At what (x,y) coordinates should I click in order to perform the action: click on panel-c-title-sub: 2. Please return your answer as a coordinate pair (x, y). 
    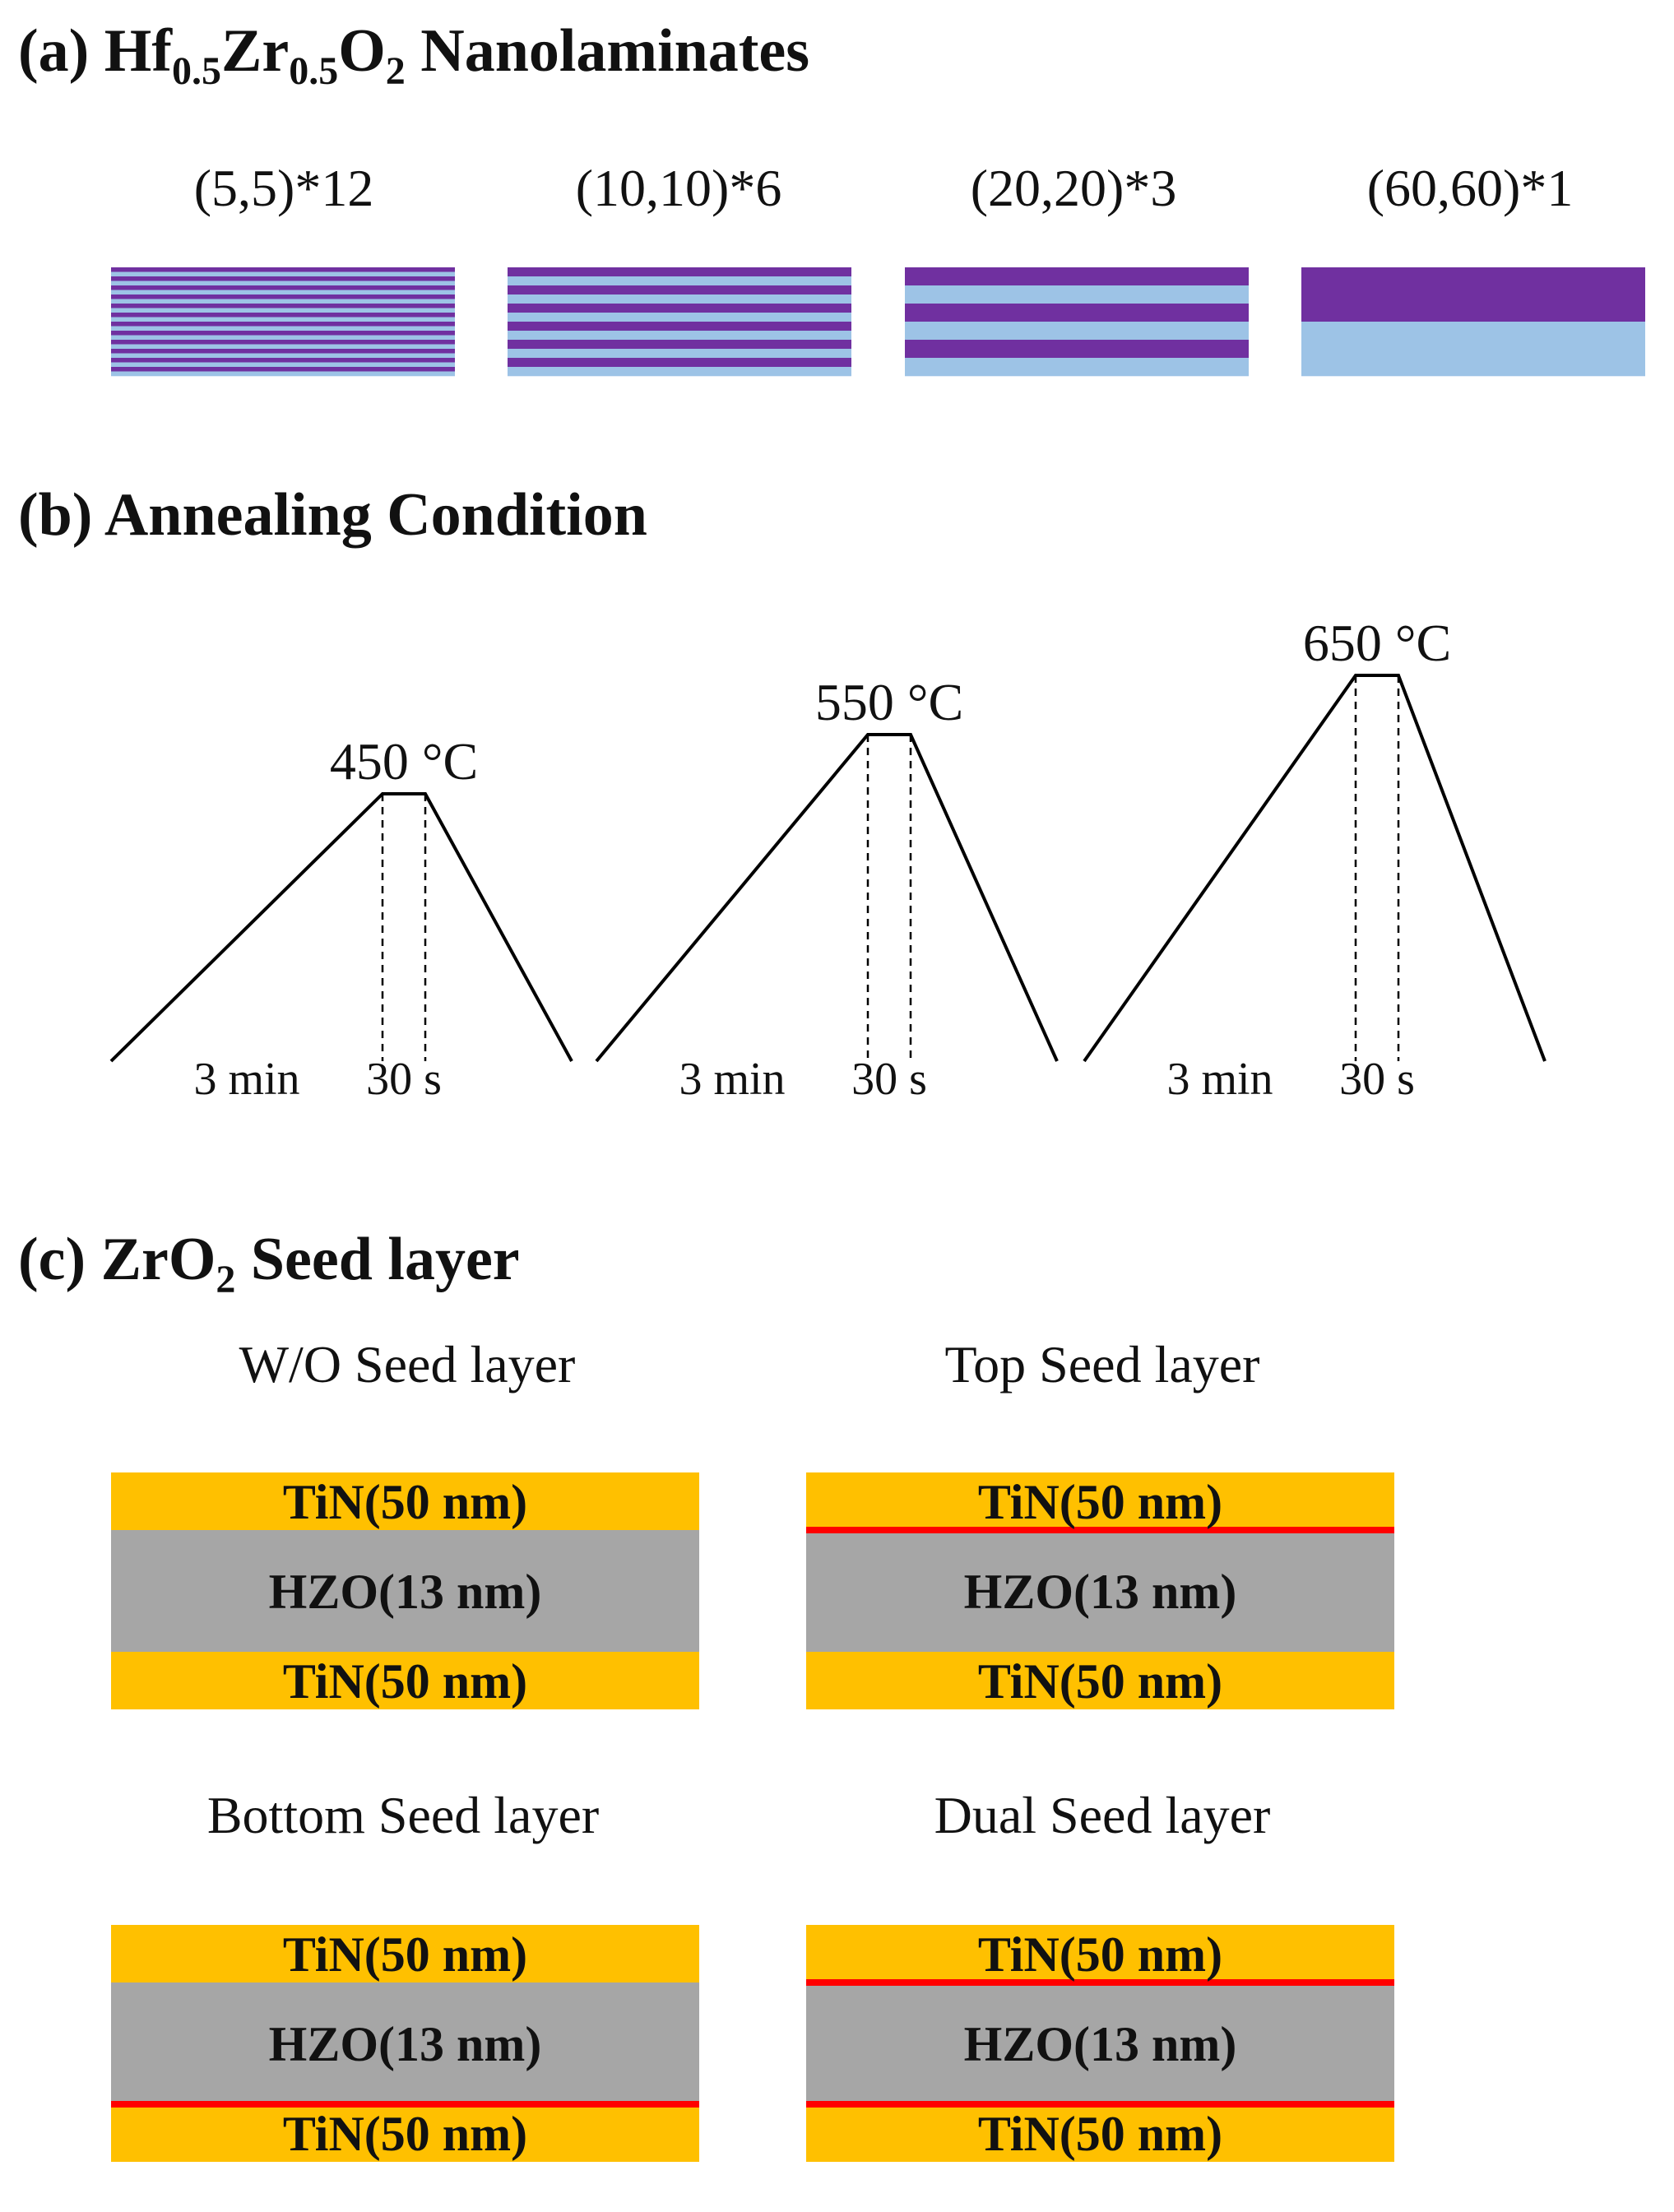
    Looking at the image, I should click on (225, 1280).